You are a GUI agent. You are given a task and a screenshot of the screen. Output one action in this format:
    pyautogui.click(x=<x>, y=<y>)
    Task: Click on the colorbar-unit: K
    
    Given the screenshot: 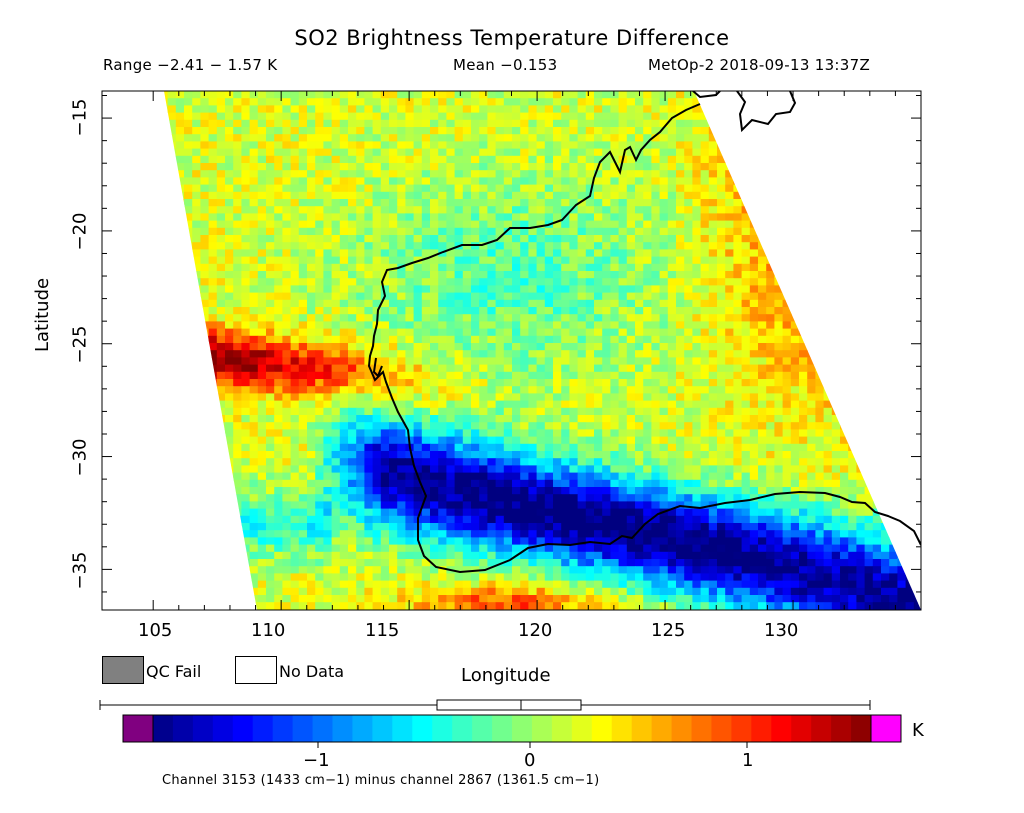 What is the action you would take?
    pyautogui.click(x=918, y=730)
    